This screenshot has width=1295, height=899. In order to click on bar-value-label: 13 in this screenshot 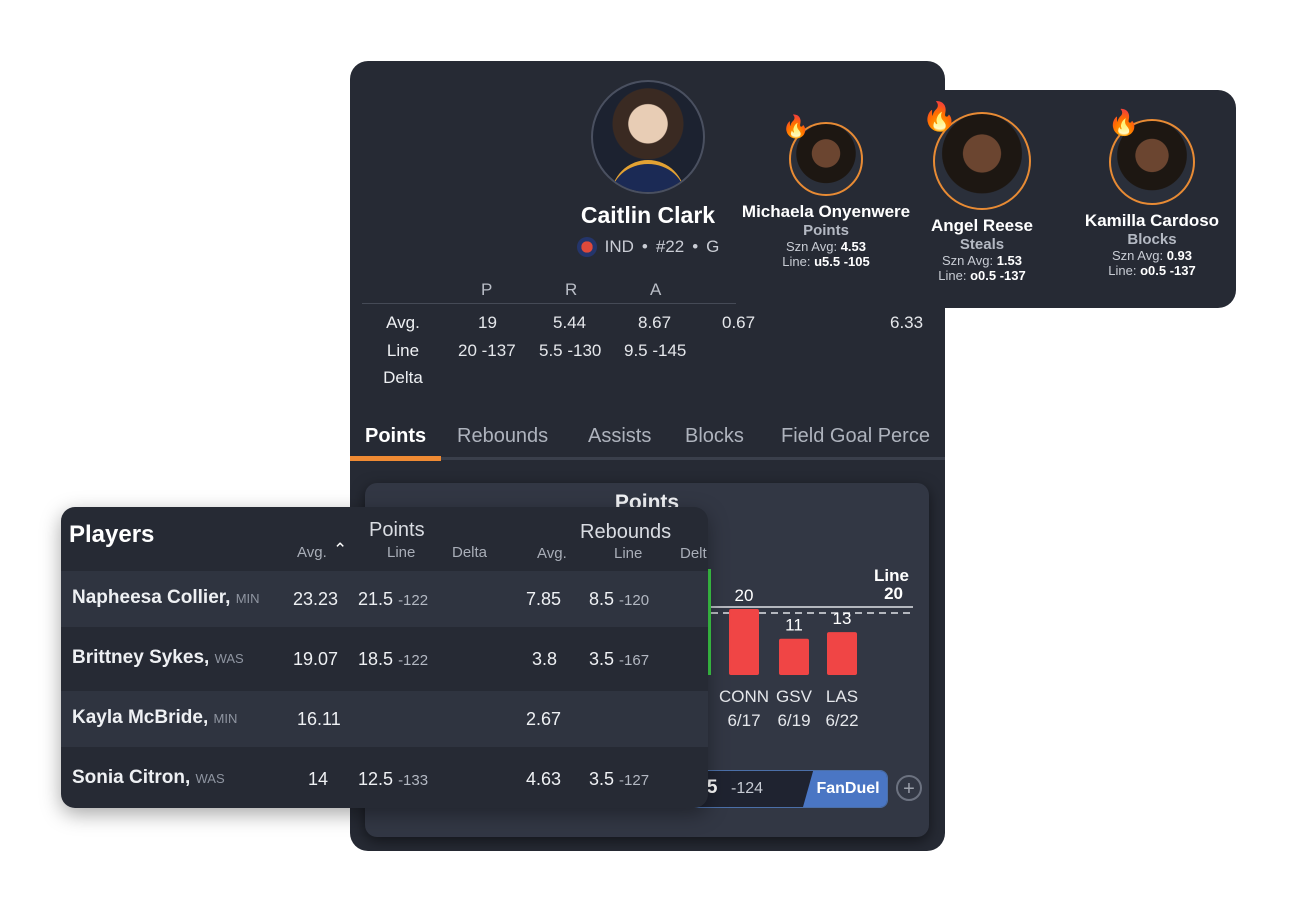, I will do `click(842, 618)`.